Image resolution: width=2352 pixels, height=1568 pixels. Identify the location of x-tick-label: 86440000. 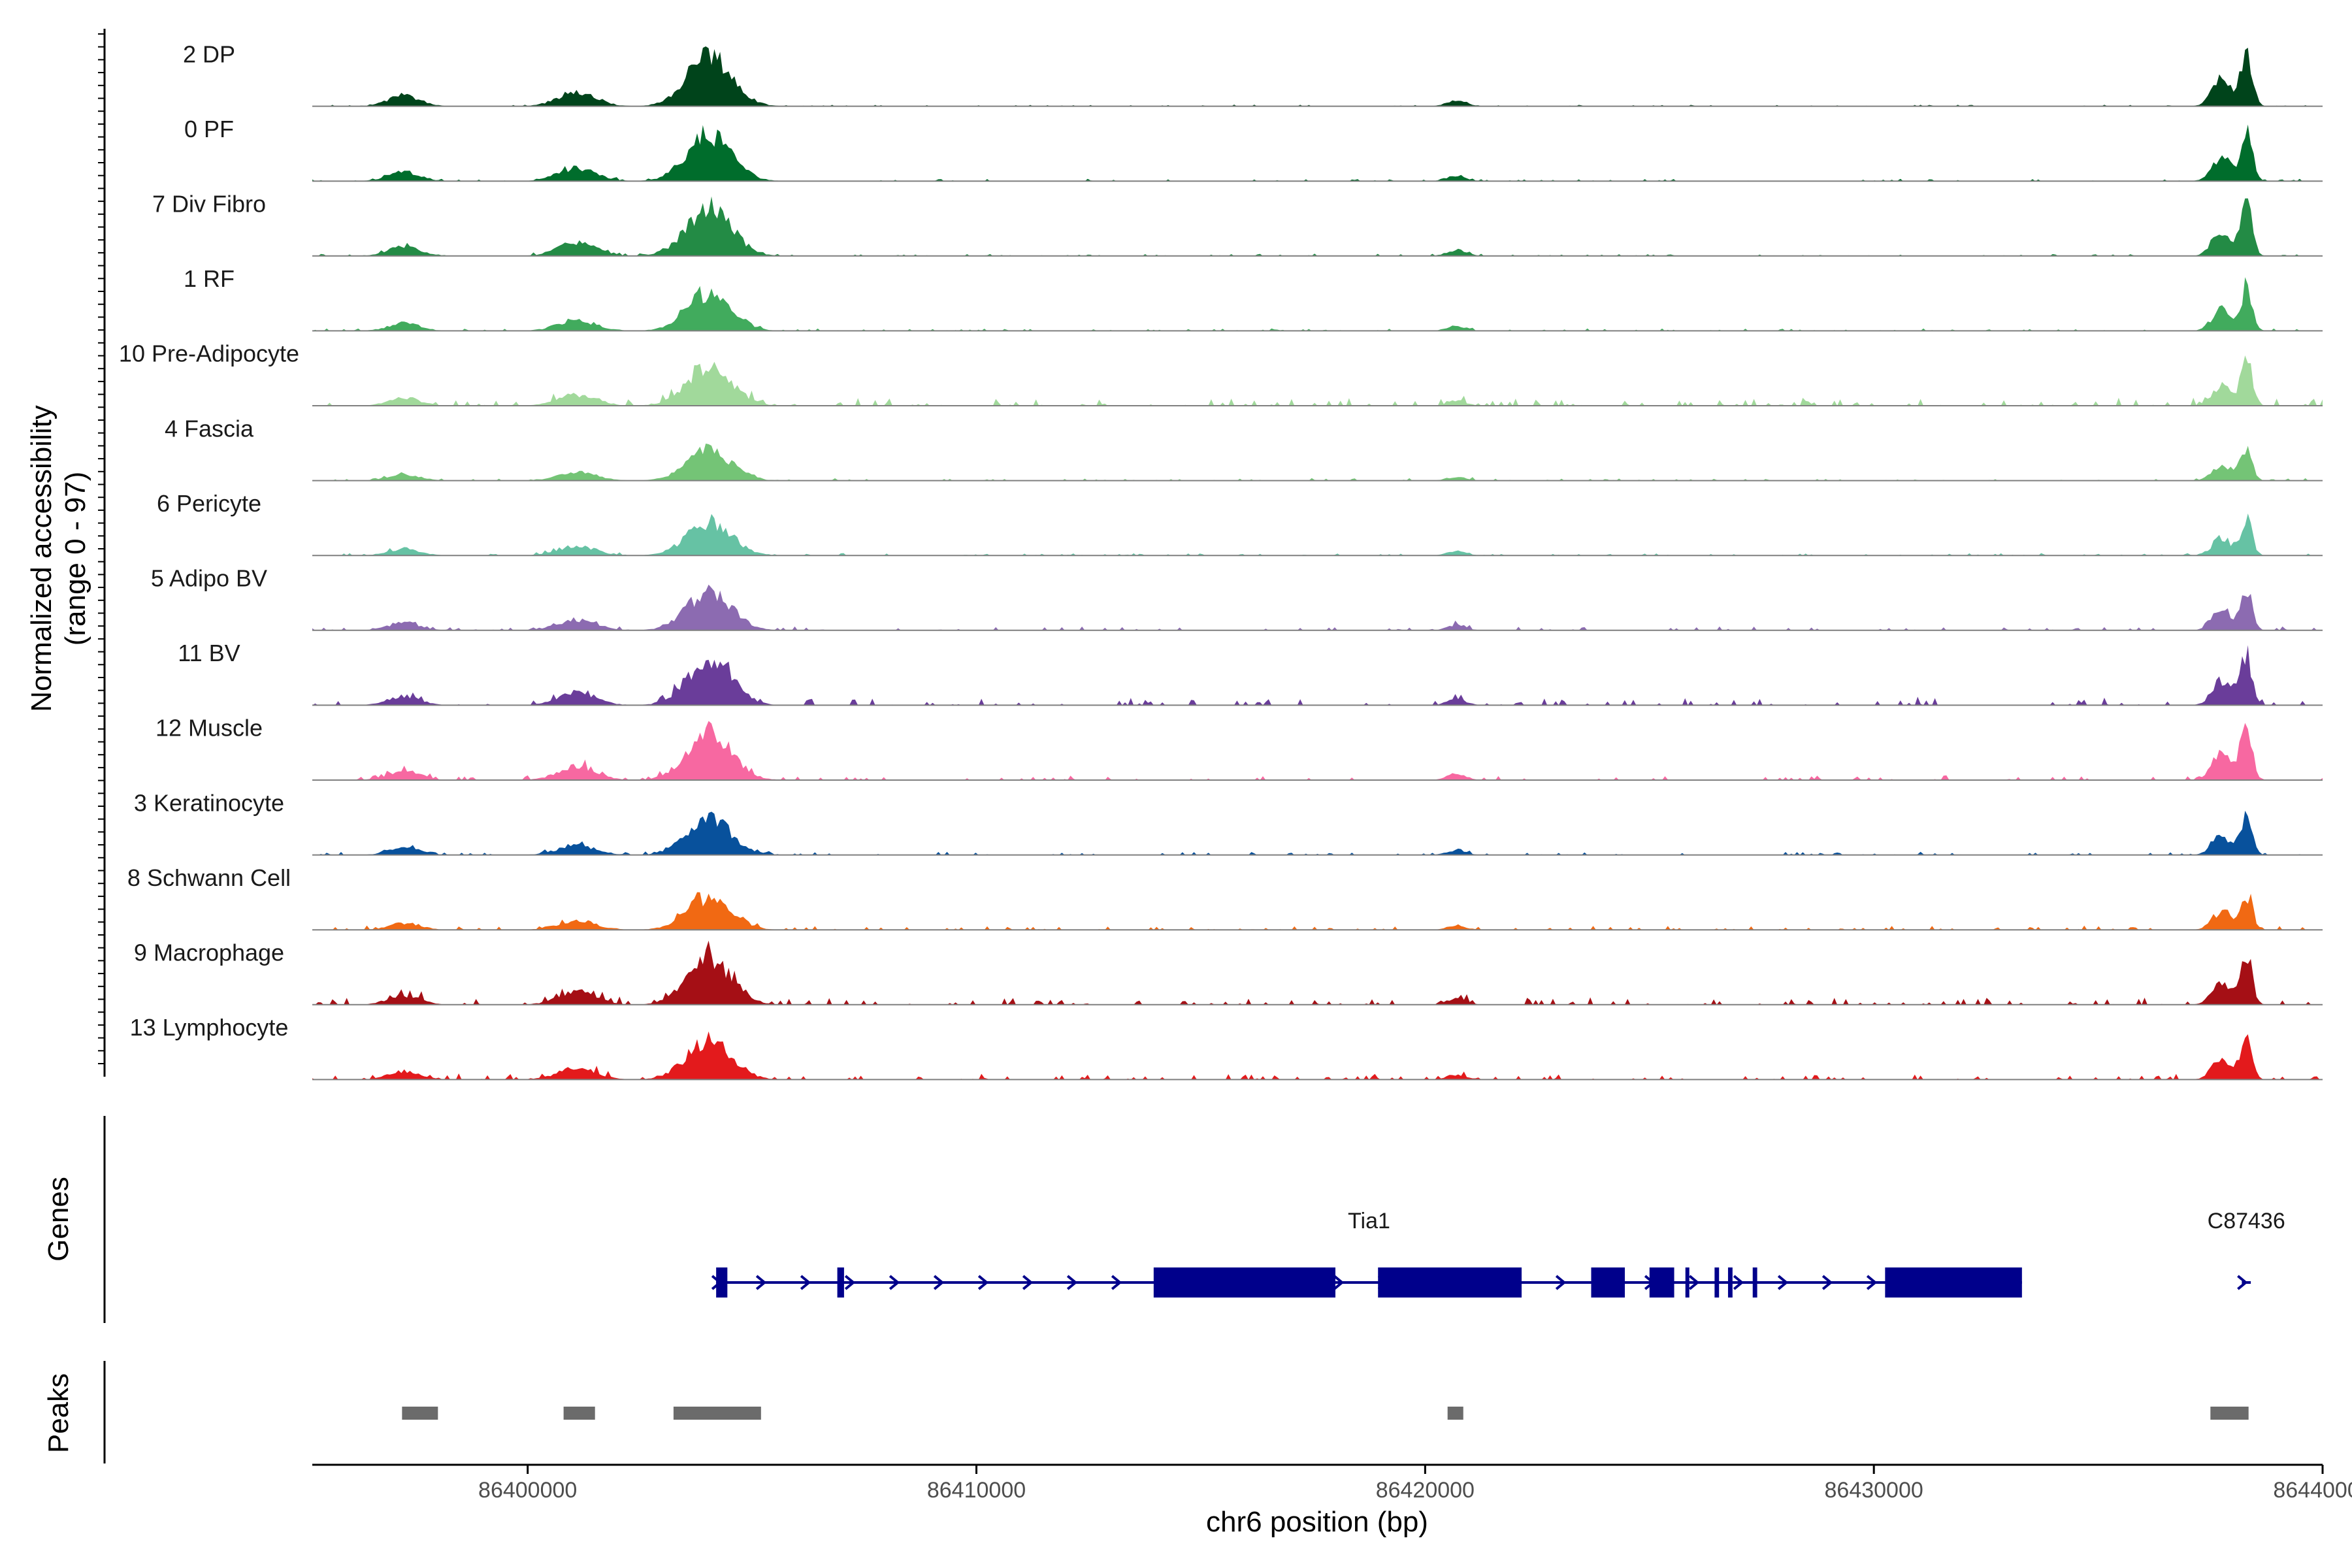
(2312, 1490).